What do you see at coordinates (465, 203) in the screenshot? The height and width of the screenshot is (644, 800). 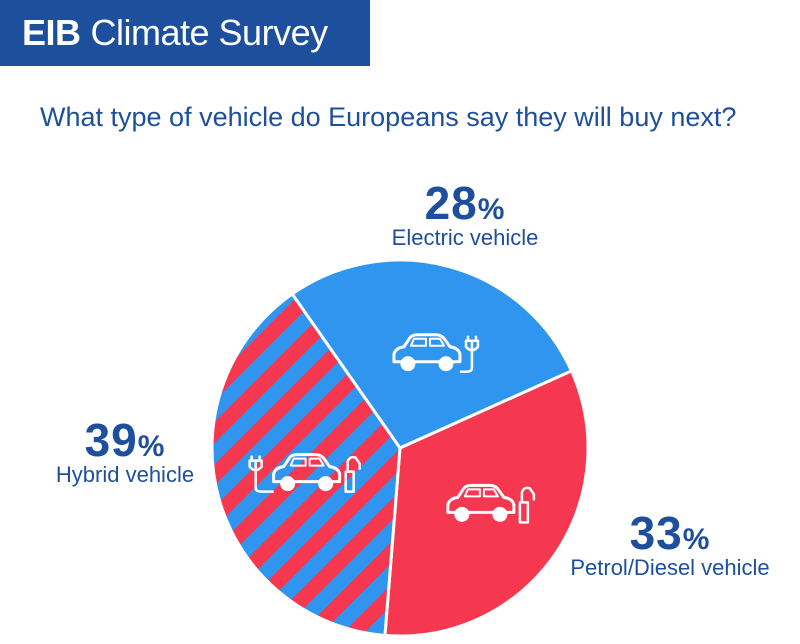 I see `pct-electric: 28%` at bounding box center [465, 203].